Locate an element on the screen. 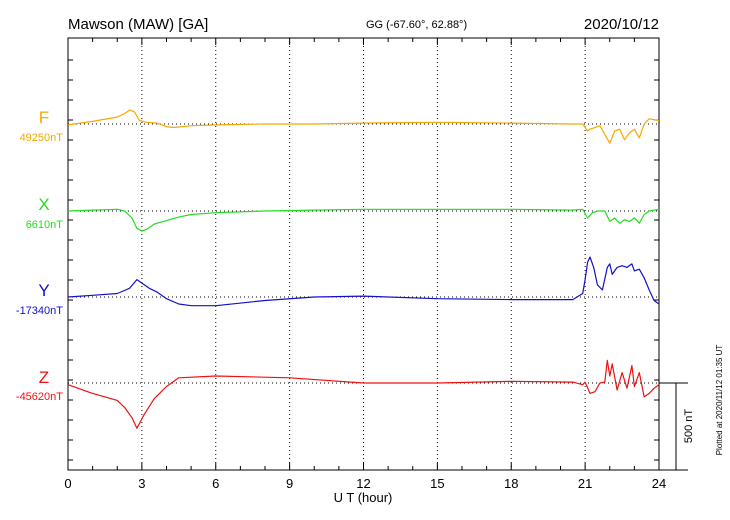 Image resolution: width=730 pixels, height=520 pixels. trace-f is located at coordinates (363, 126).